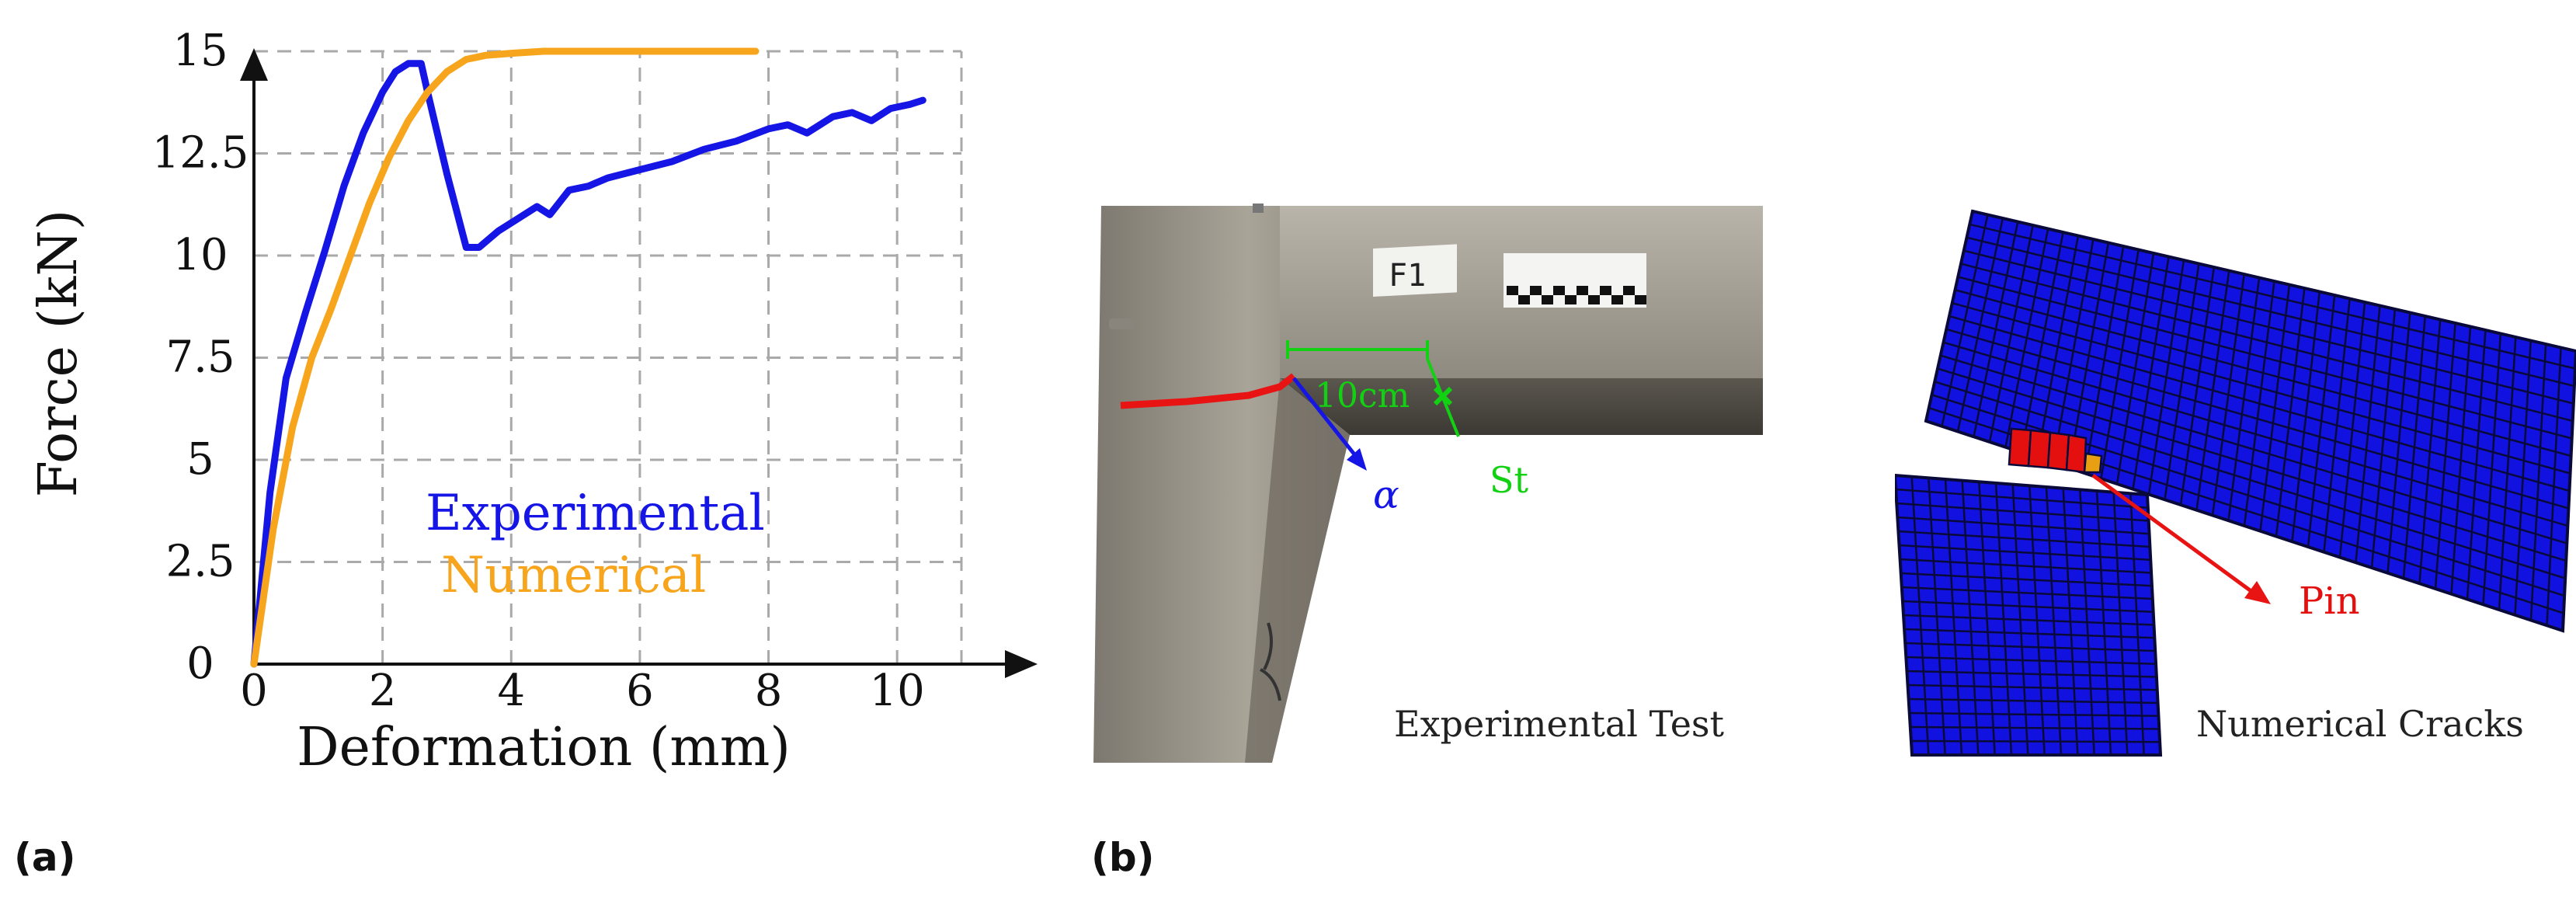 This screenshot has width=2576, height=901. I want to click on y-tick-label: 12.5, so click(200, 153).